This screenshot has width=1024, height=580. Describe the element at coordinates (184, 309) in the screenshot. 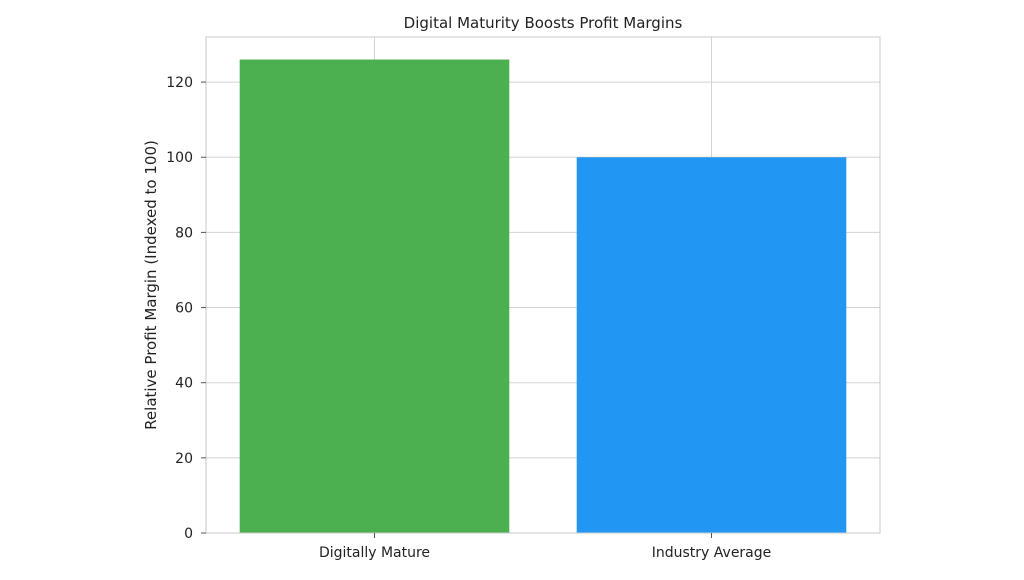

I see `y-tick-label: 60` at that location.